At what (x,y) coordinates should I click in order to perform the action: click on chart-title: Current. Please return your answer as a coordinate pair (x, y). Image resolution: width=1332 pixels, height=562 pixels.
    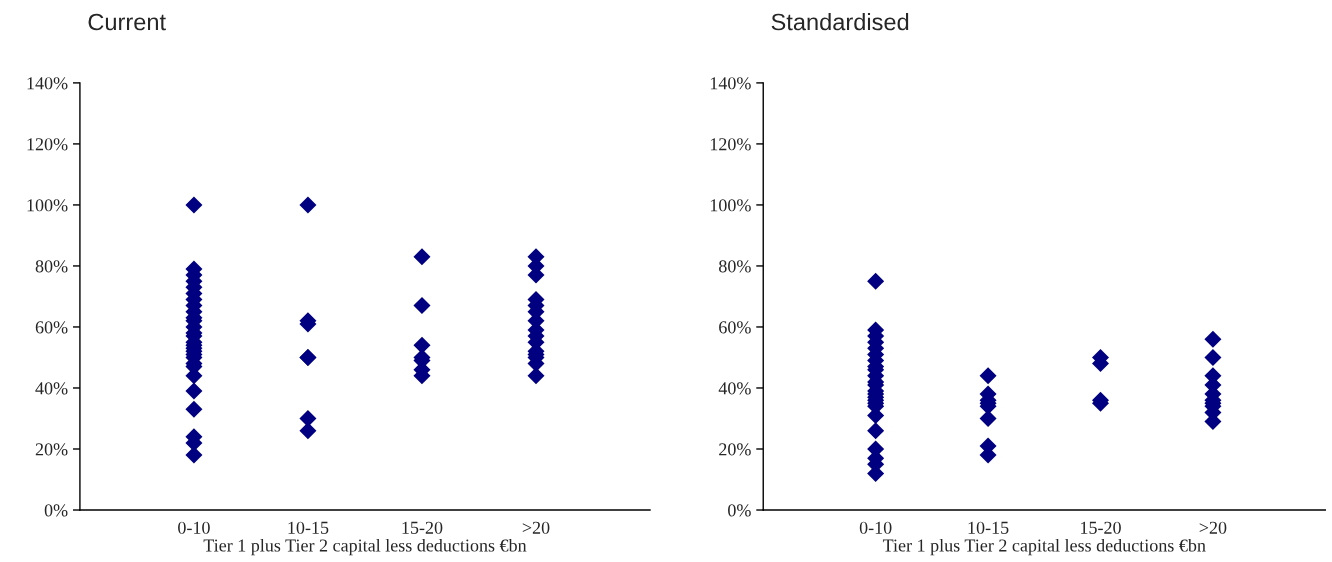
    Looking at the image, I should click on (127, 22).